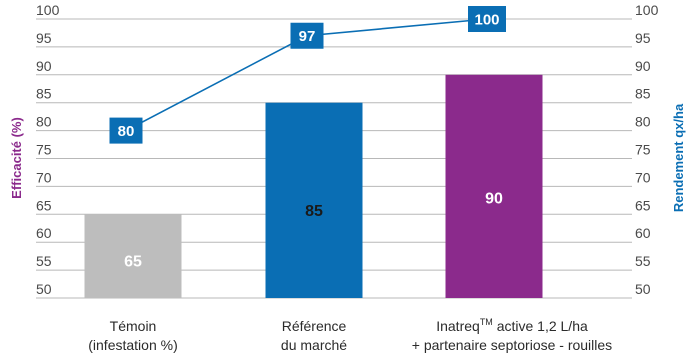  What do you see at coordinates (678, 157) in the screenshot?
I see `y-axis-title-right: Rendement qx/ha` at bounding box center [678, 157].